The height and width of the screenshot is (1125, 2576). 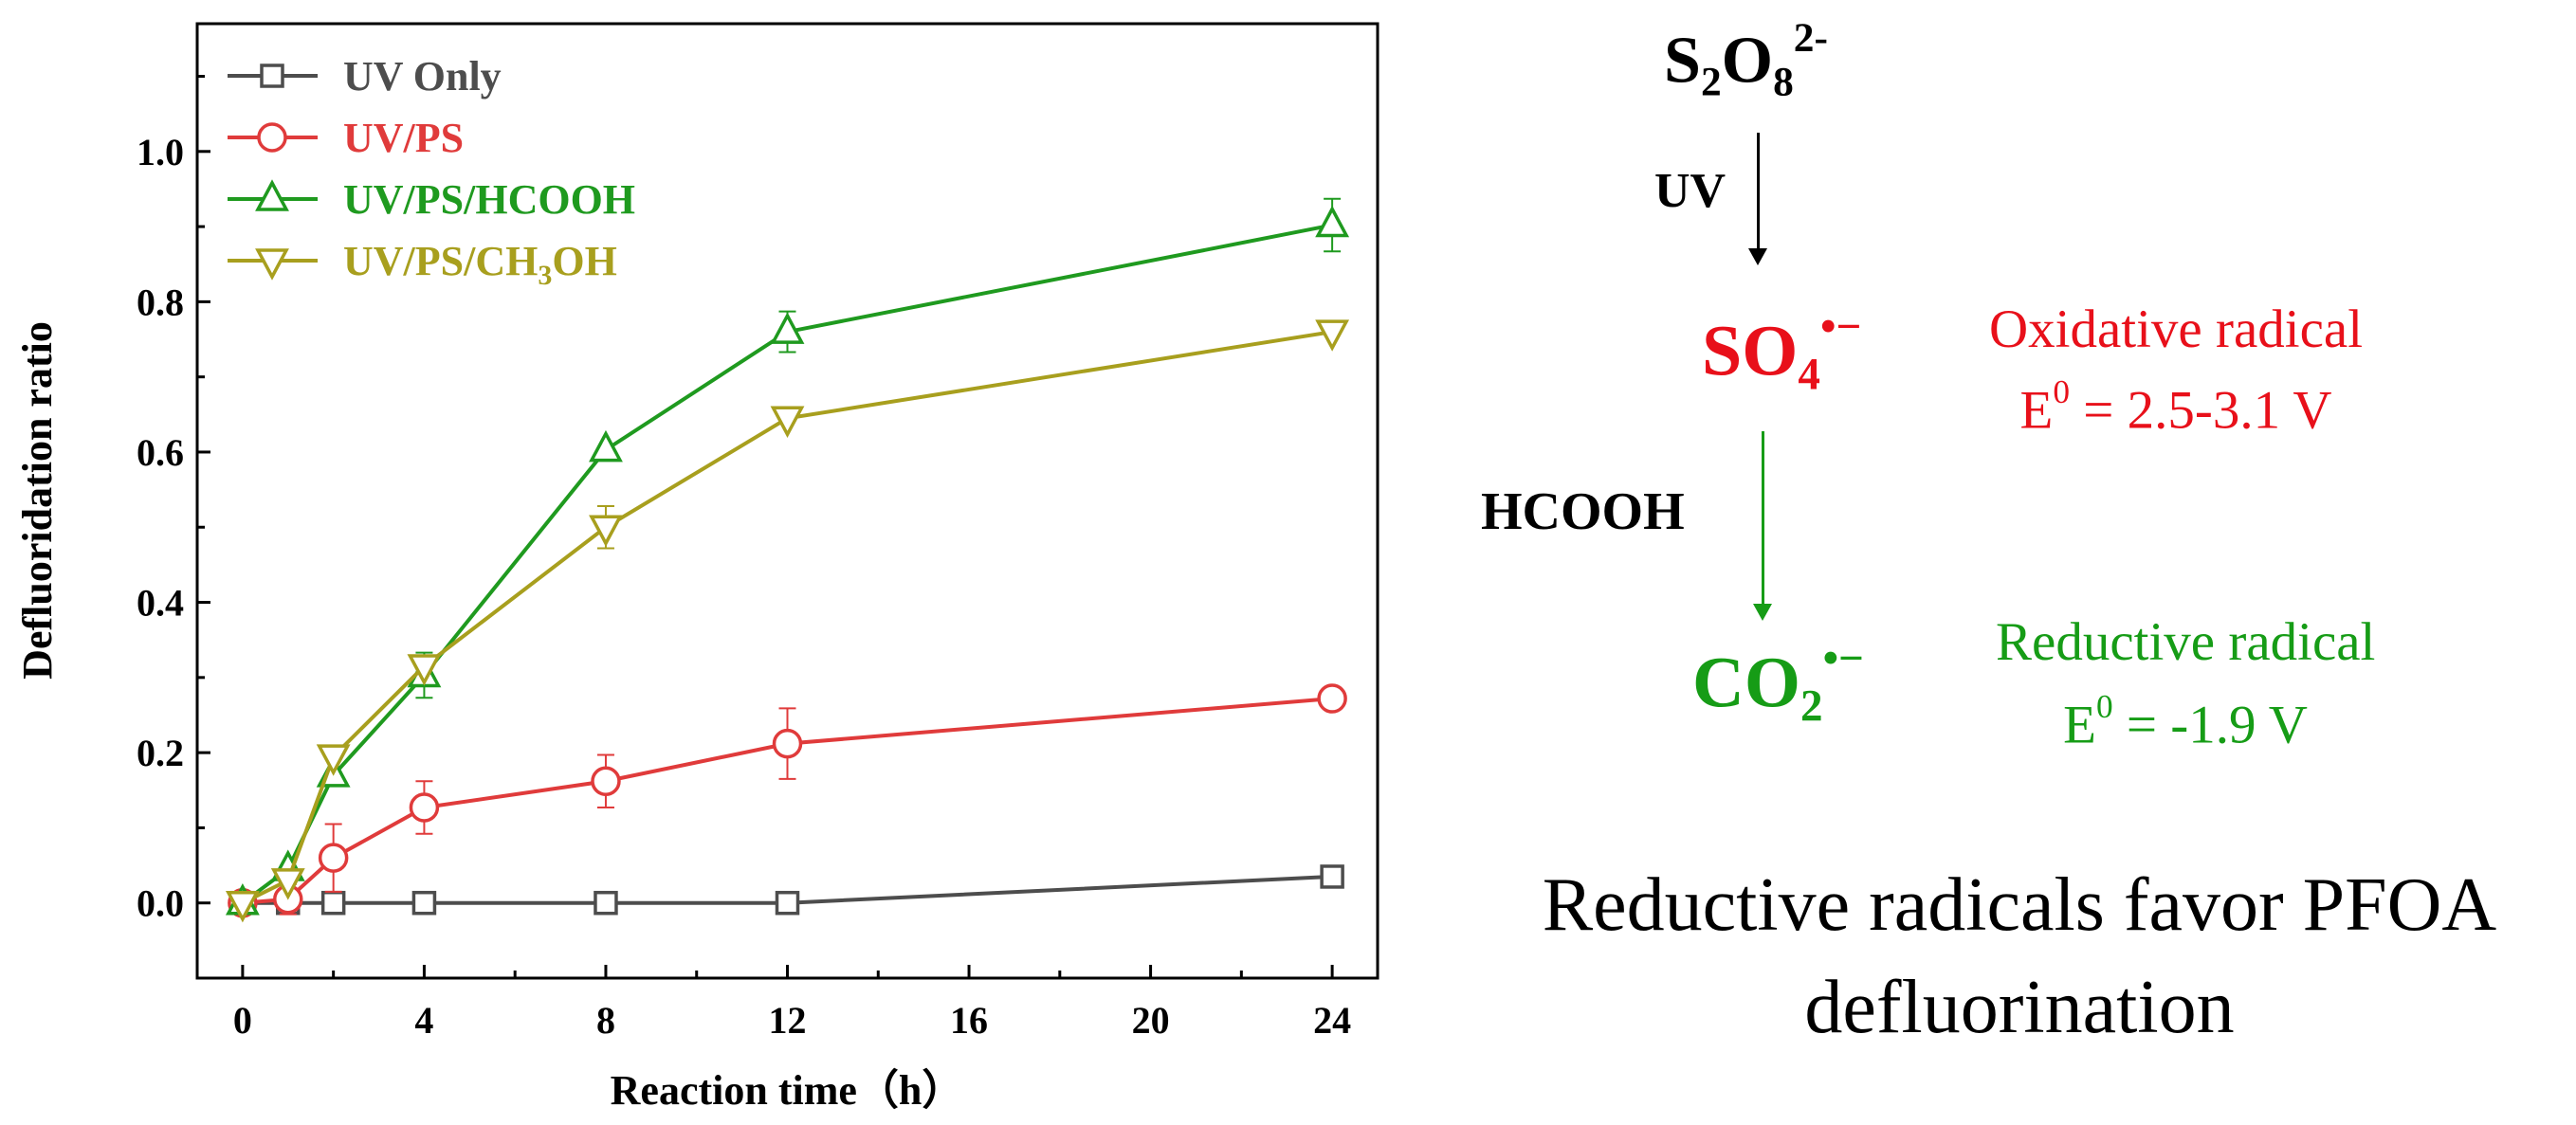 What do you see at coordinates (787, 800) in the screenshot?
I see `series-uv-ps` at bounding box center [787, 800].